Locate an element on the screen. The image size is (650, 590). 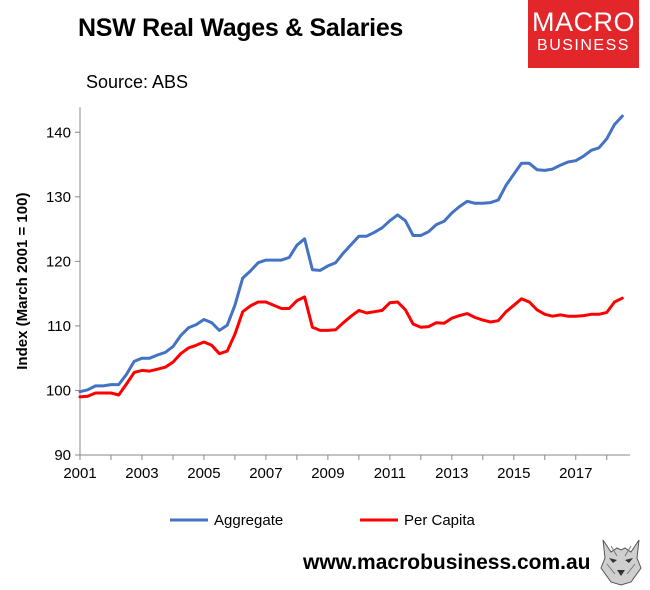
x-tick-label: 2009 is located at coordinates (327, 473).